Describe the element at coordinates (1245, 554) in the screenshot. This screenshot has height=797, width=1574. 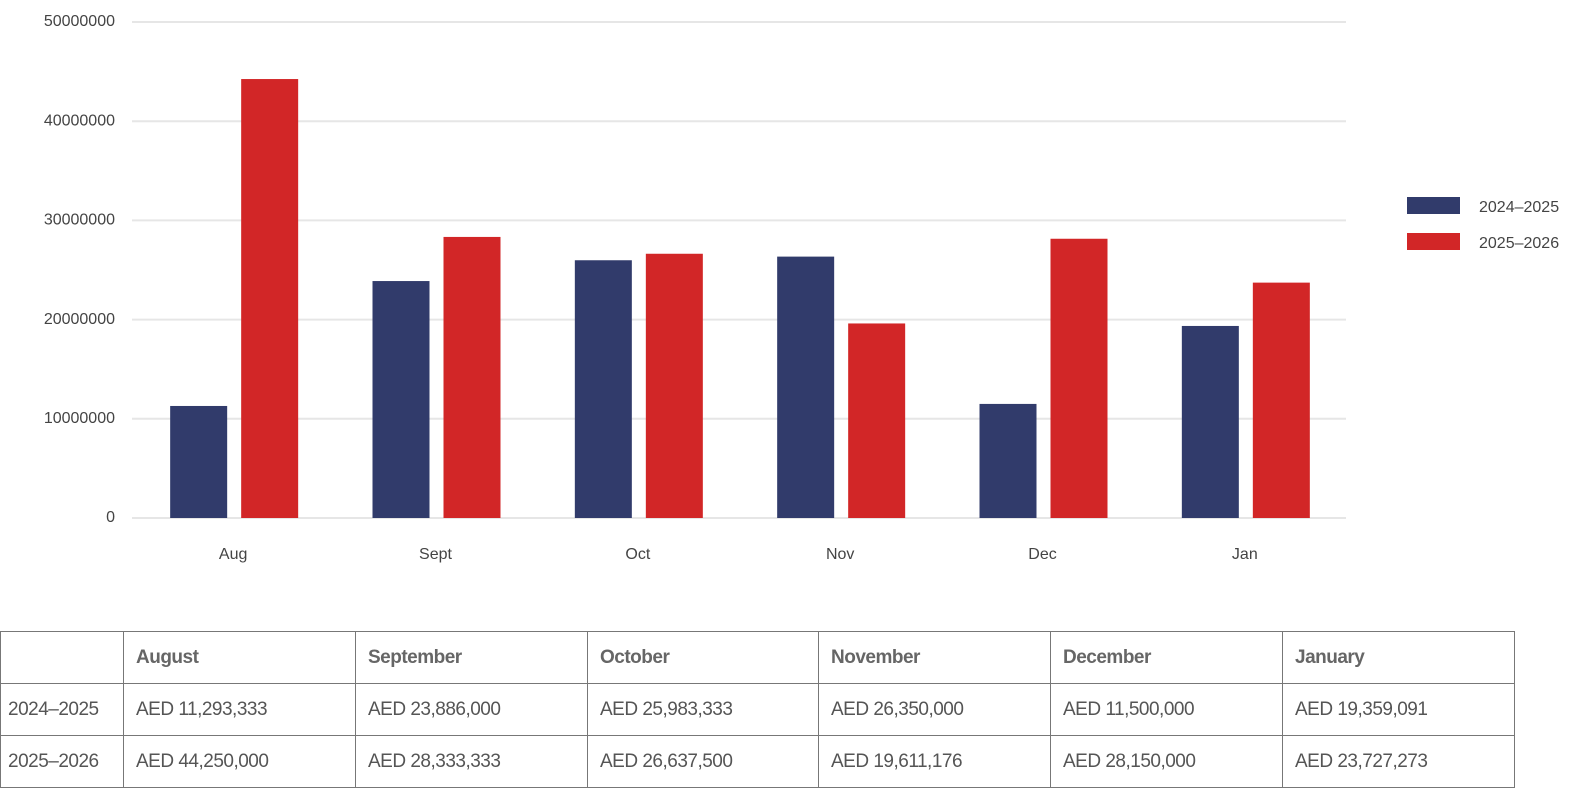
I see `x-tick-label: Jan` at that location.